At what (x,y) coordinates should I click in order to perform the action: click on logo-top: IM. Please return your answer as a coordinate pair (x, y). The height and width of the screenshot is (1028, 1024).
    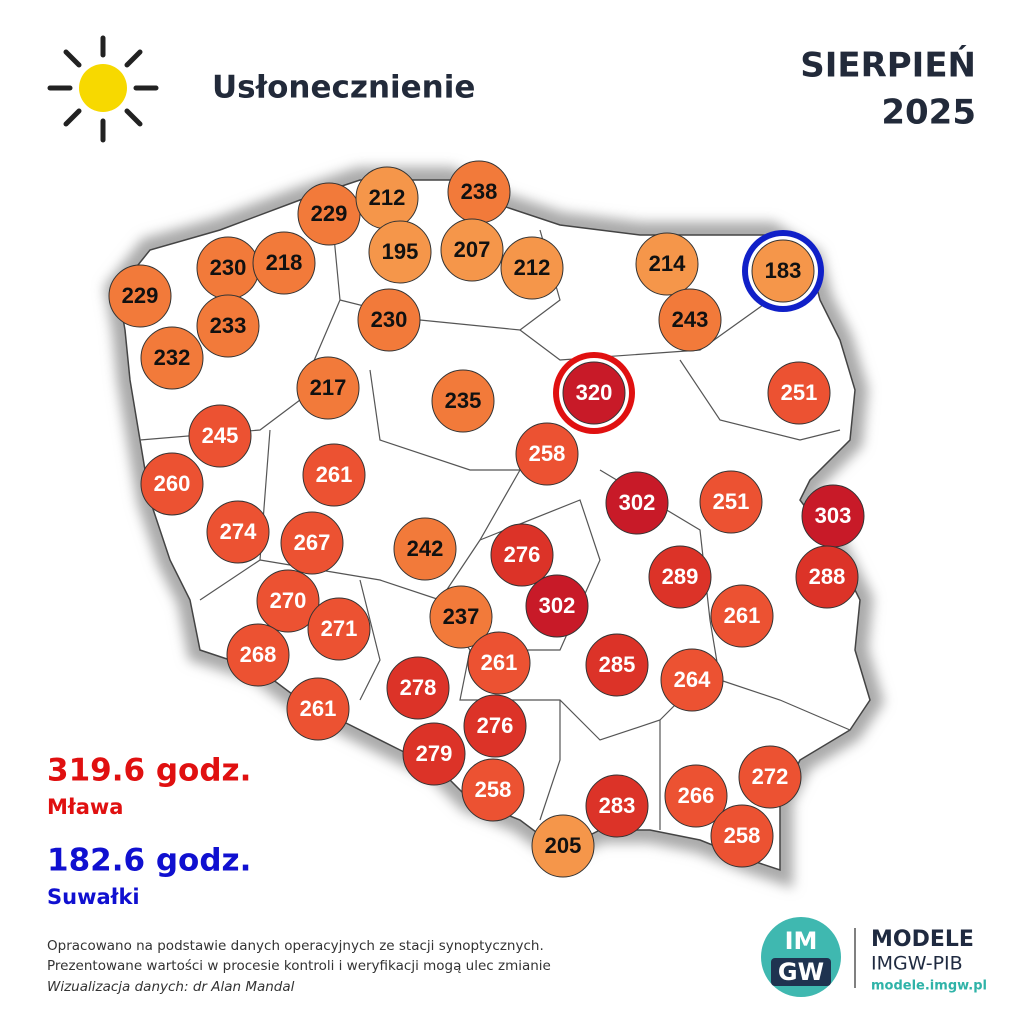
    Looking at the image, I should click on (801, 941).